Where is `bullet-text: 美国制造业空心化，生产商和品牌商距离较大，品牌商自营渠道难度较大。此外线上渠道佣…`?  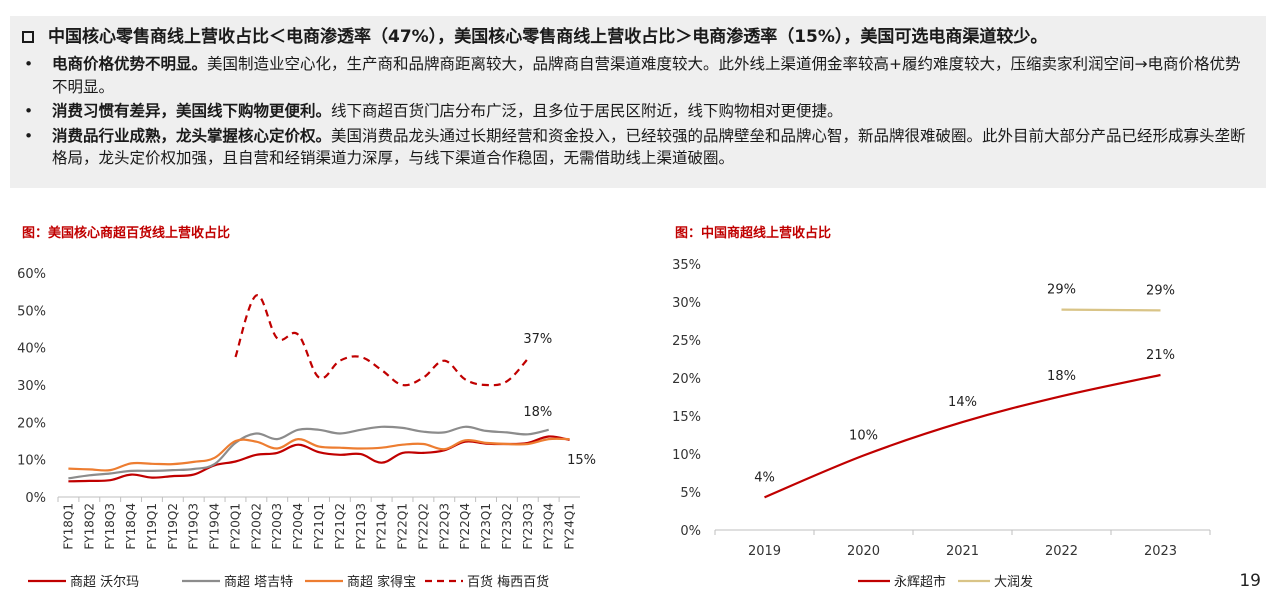
bullet-text: 美国制造业空心化，生产商和品牌商距离较大，品牌商自营渠道难度较大。此外线上渠道佣… is located at coordinates (646, 75).